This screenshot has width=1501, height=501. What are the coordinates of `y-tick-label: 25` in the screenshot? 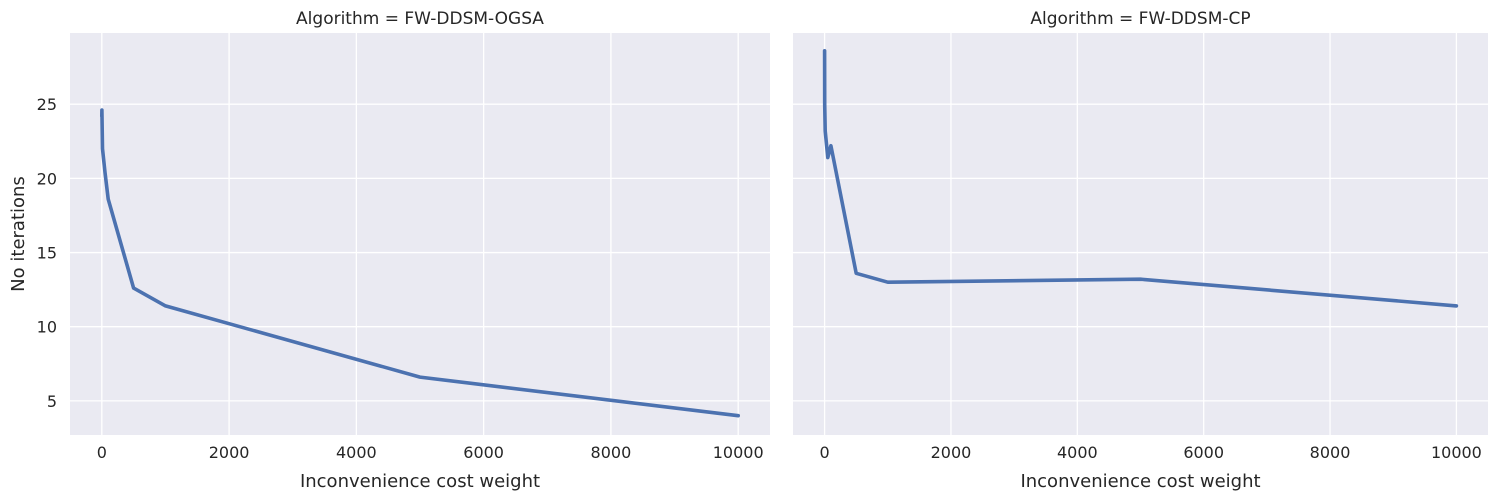 It's located at (47, 104).